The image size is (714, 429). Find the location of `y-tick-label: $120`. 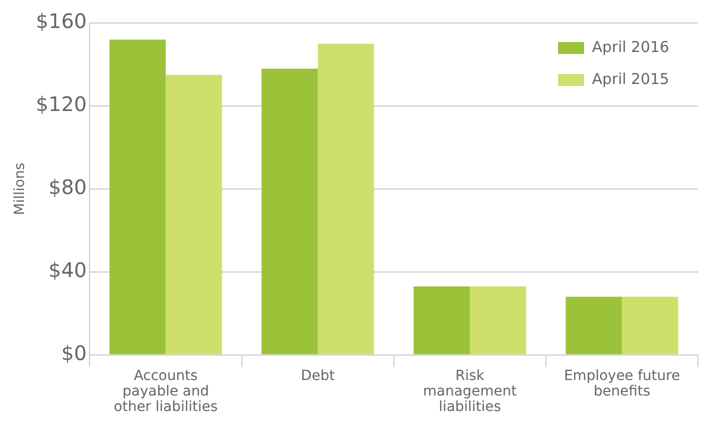

y-tick-label: $120 is located at coordinates (61, 104).